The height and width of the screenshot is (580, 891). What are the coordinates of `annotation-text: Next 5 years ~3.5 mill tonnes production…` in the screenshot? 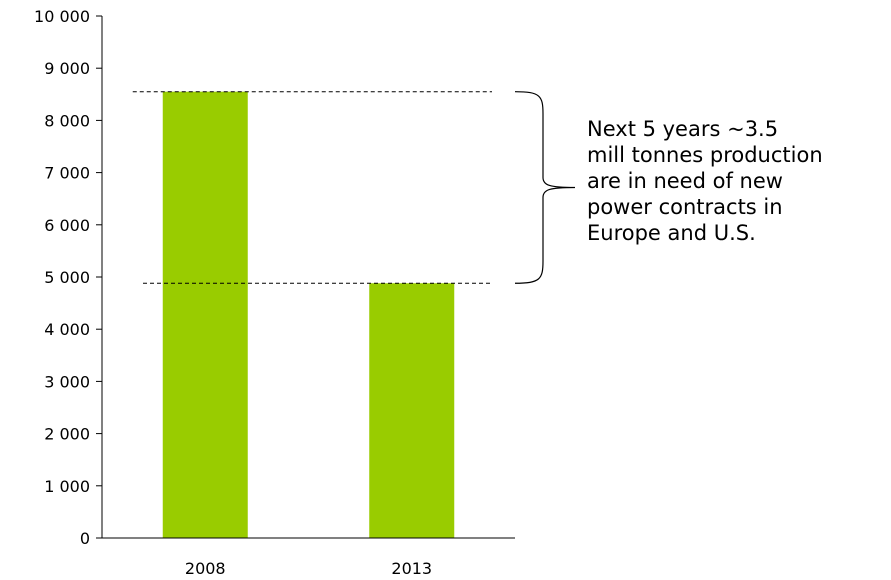 It's located at (737, 181).